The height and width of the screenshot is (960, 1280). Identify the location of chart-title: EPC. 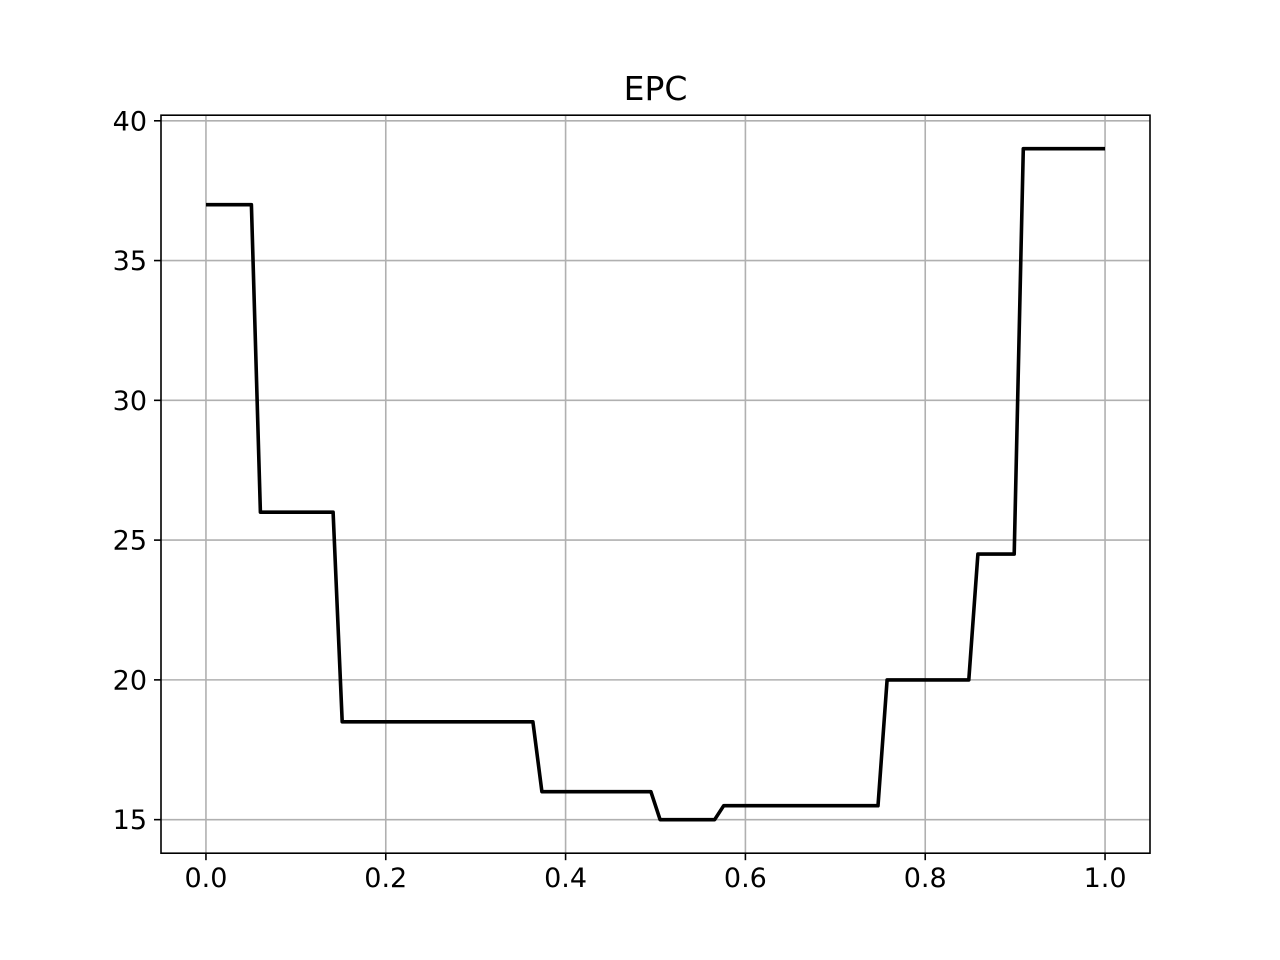
(656, 88).